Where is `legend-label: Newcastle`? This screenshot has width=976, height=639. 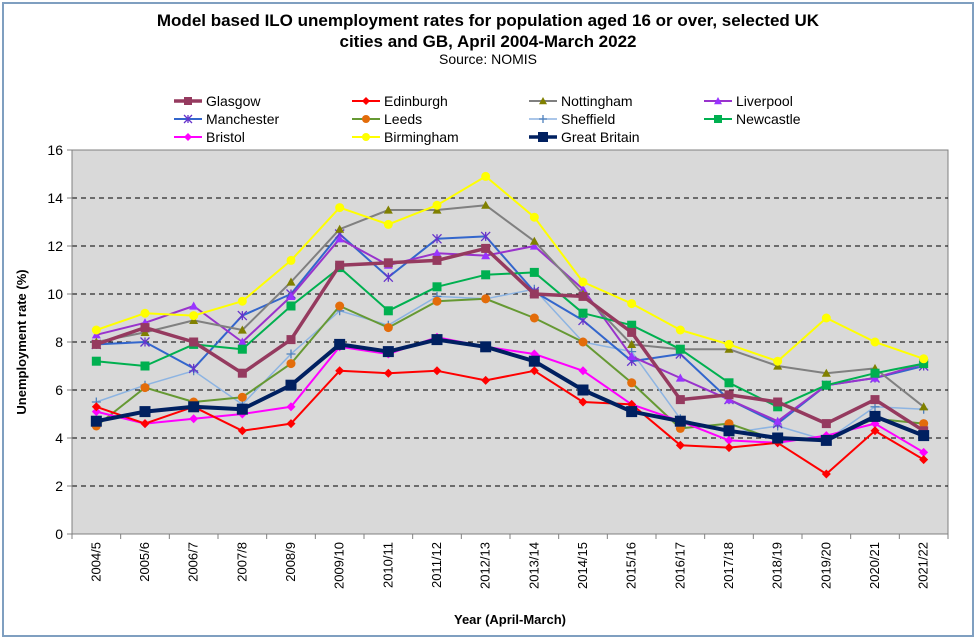
legend-label: Newcastle is located at coordinates (768, 119).